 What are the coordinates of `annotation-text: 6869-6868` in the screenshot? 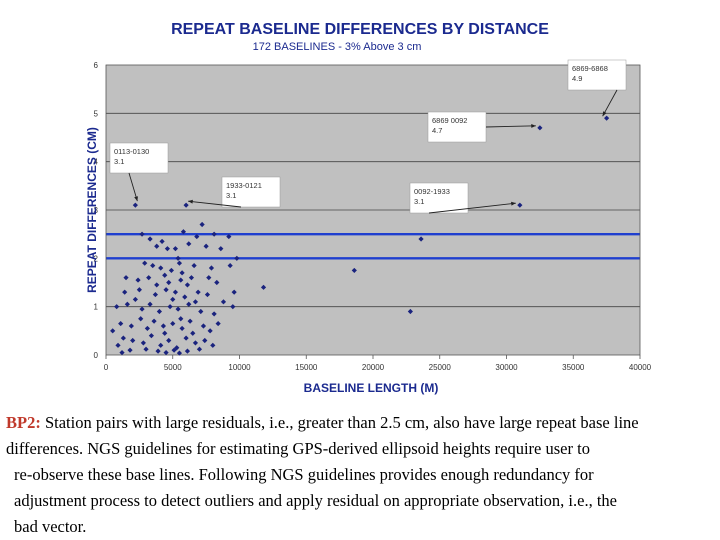 It's located at (590, 68).